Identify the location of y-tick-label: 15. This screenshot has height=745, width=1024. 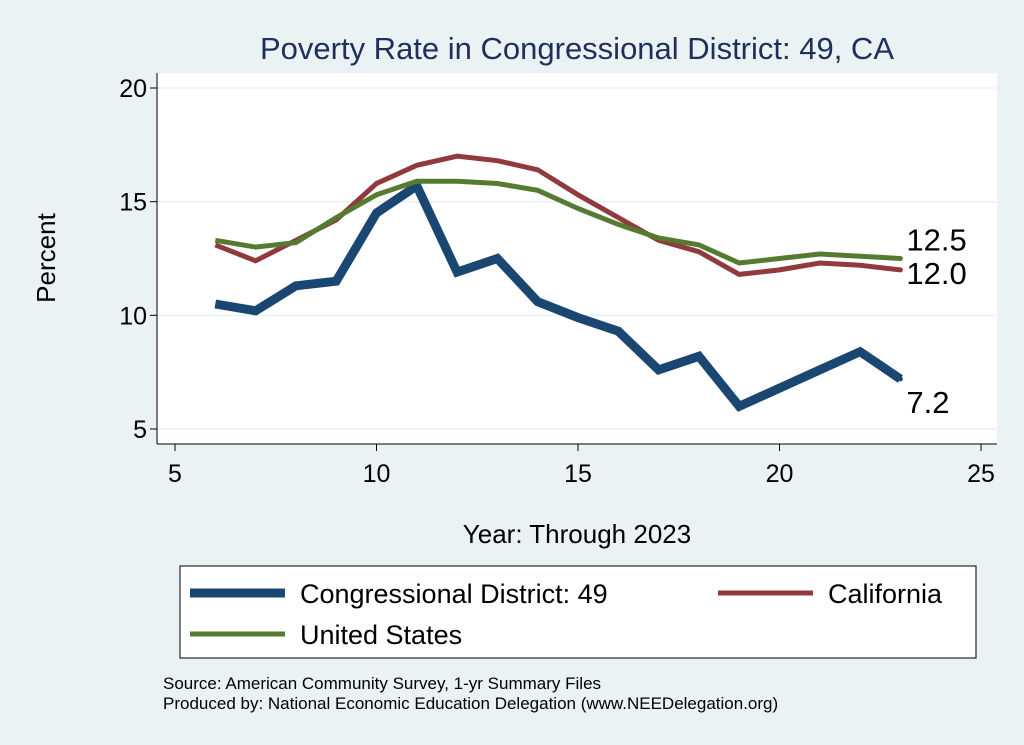
(133, 203).